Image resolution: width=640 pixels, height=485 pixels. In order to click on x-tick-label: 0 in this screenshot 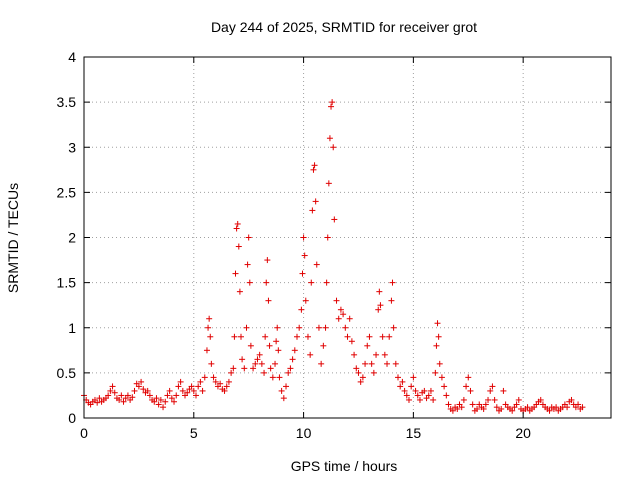, I will do `click(84, 433)`.